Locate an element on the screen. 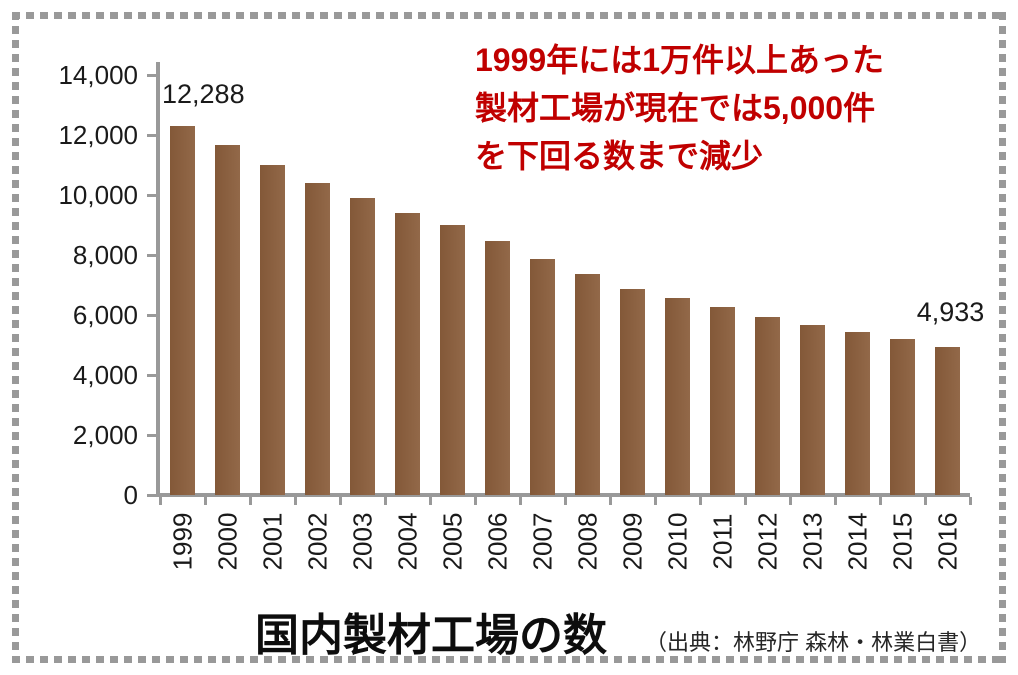 The width and height of the screenshot is (1018, 675). y-tick-label: 14,000 is located at coordinates (98, 75).